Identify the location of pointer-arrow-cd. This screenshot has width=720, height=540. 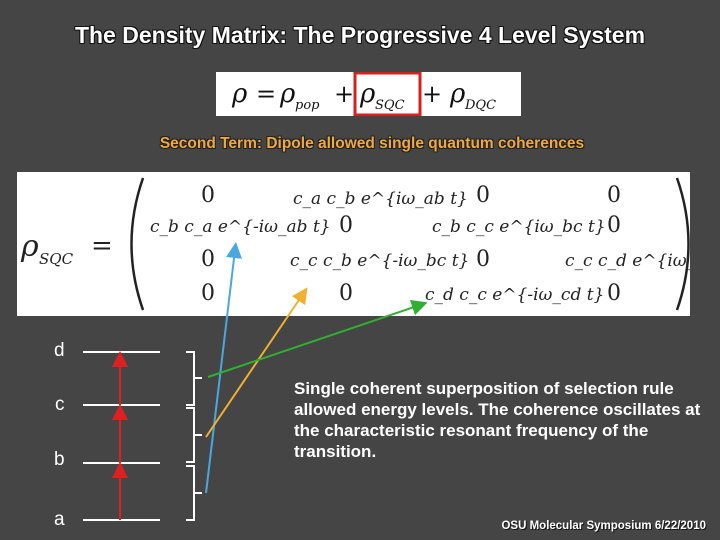
(317, 338).